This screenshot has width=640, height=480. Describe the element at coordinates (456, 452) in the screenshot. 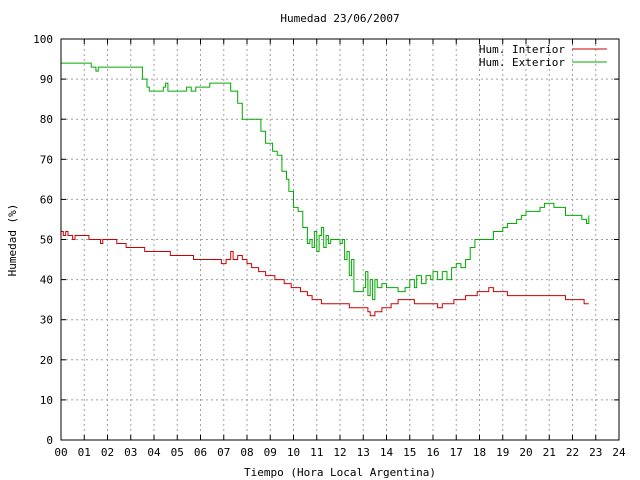

I see `x-tick-label: 17` at that location.